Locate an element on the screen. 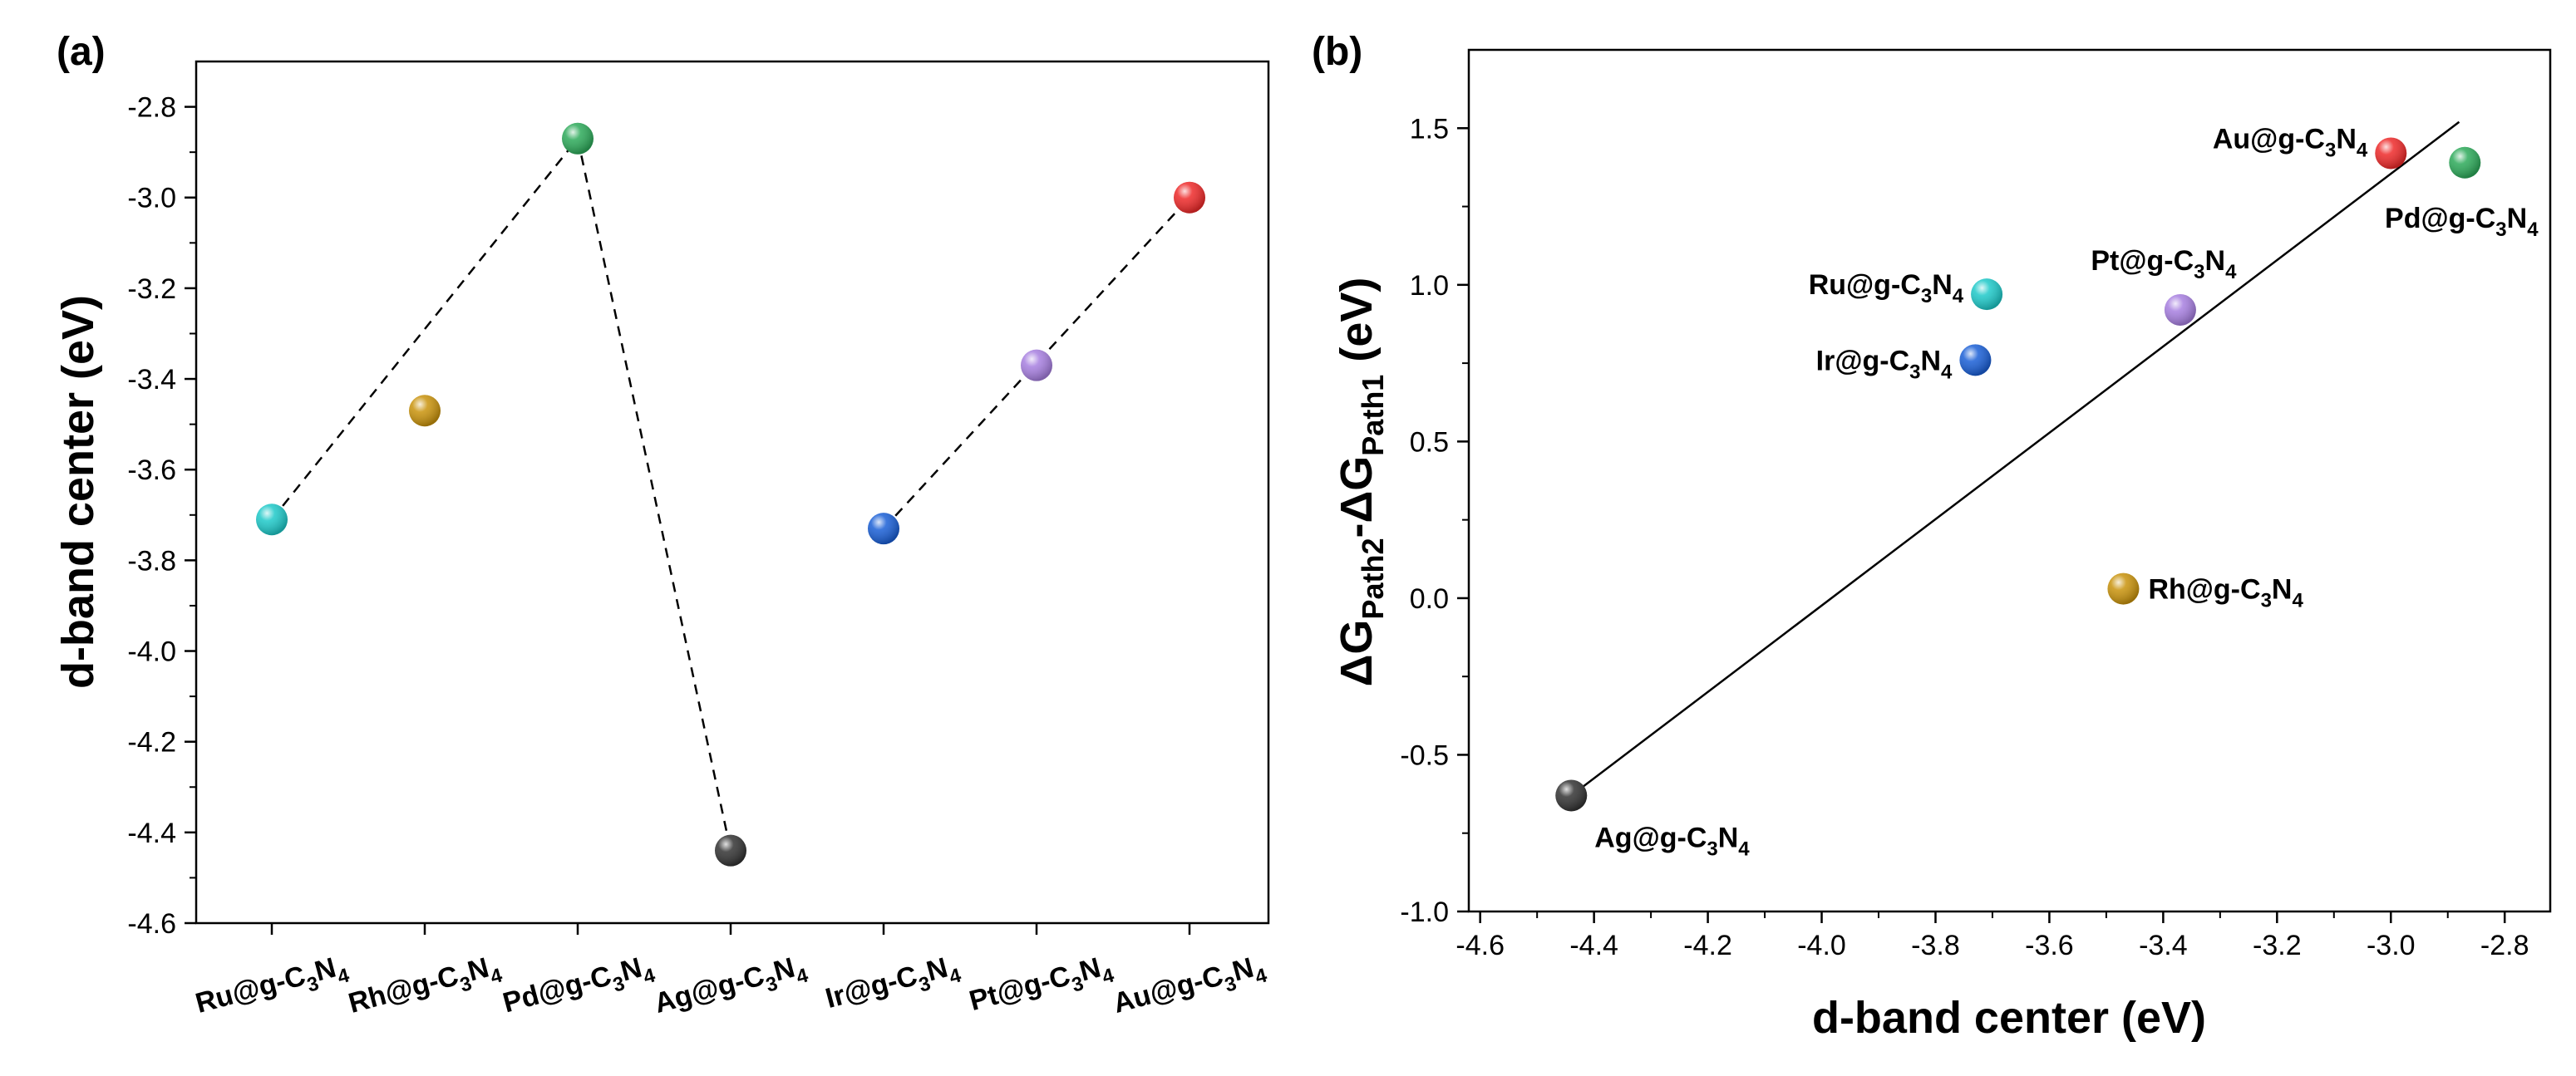 This screenshot has width=2576, height=1076. y-tick-label: 0.0 is located at coordinates (1429, 599).